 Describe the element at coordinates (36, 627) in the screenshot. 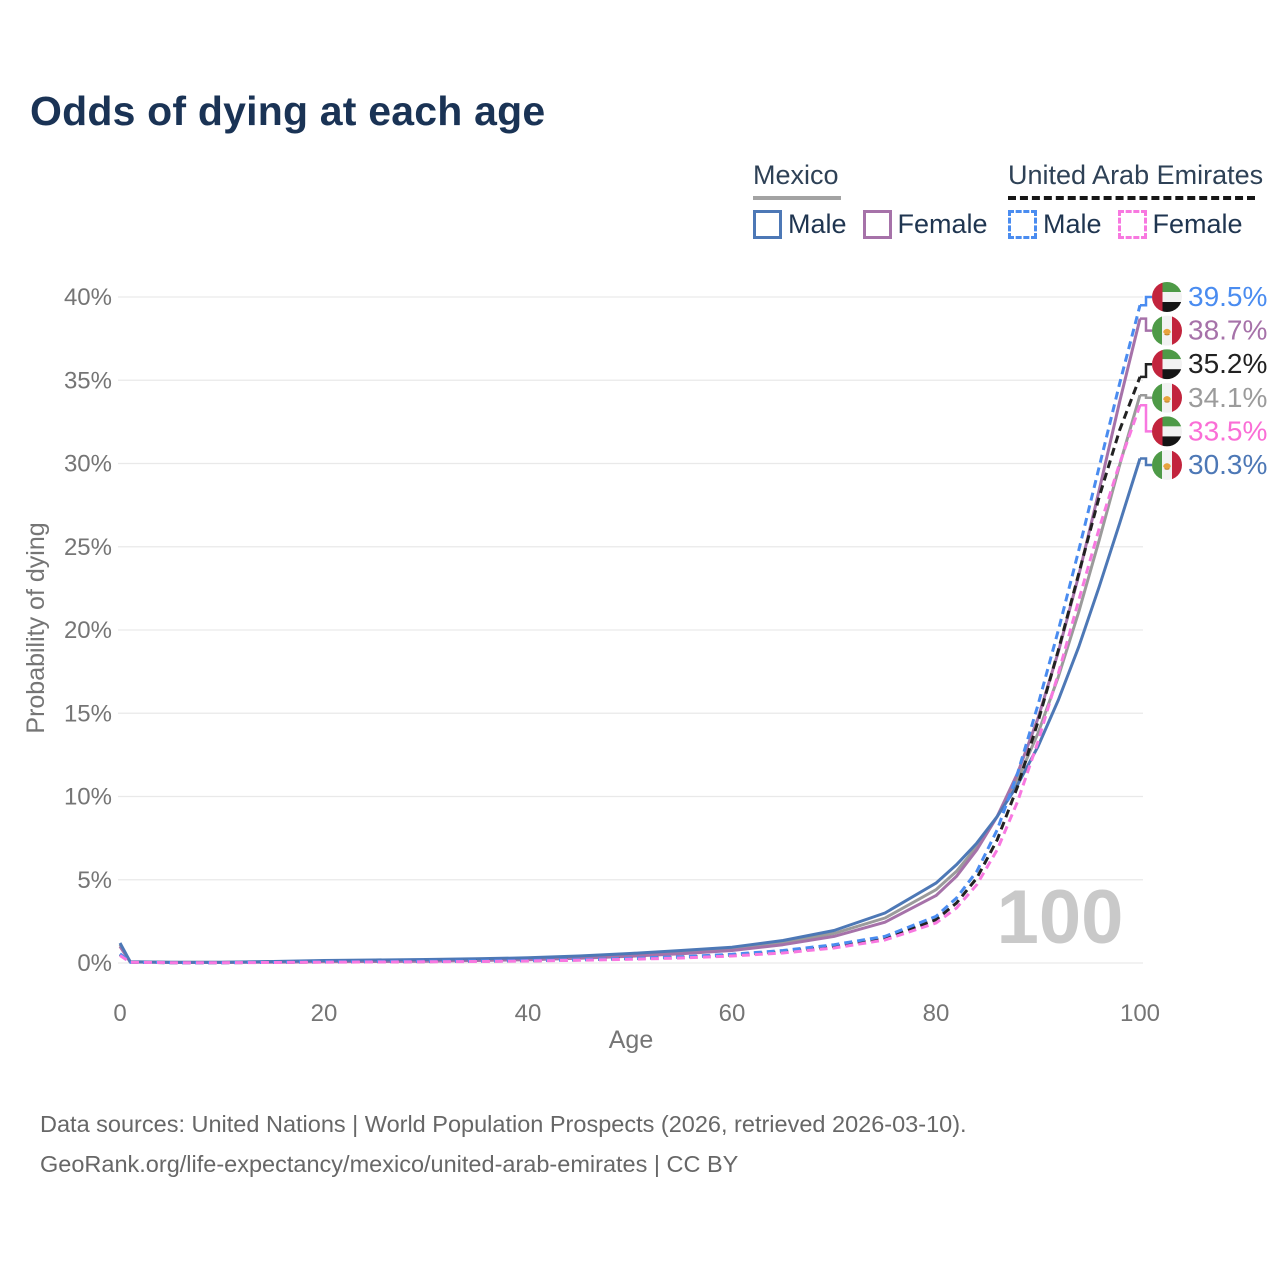

I see `y-axis-title: Probability of dying` at that location.